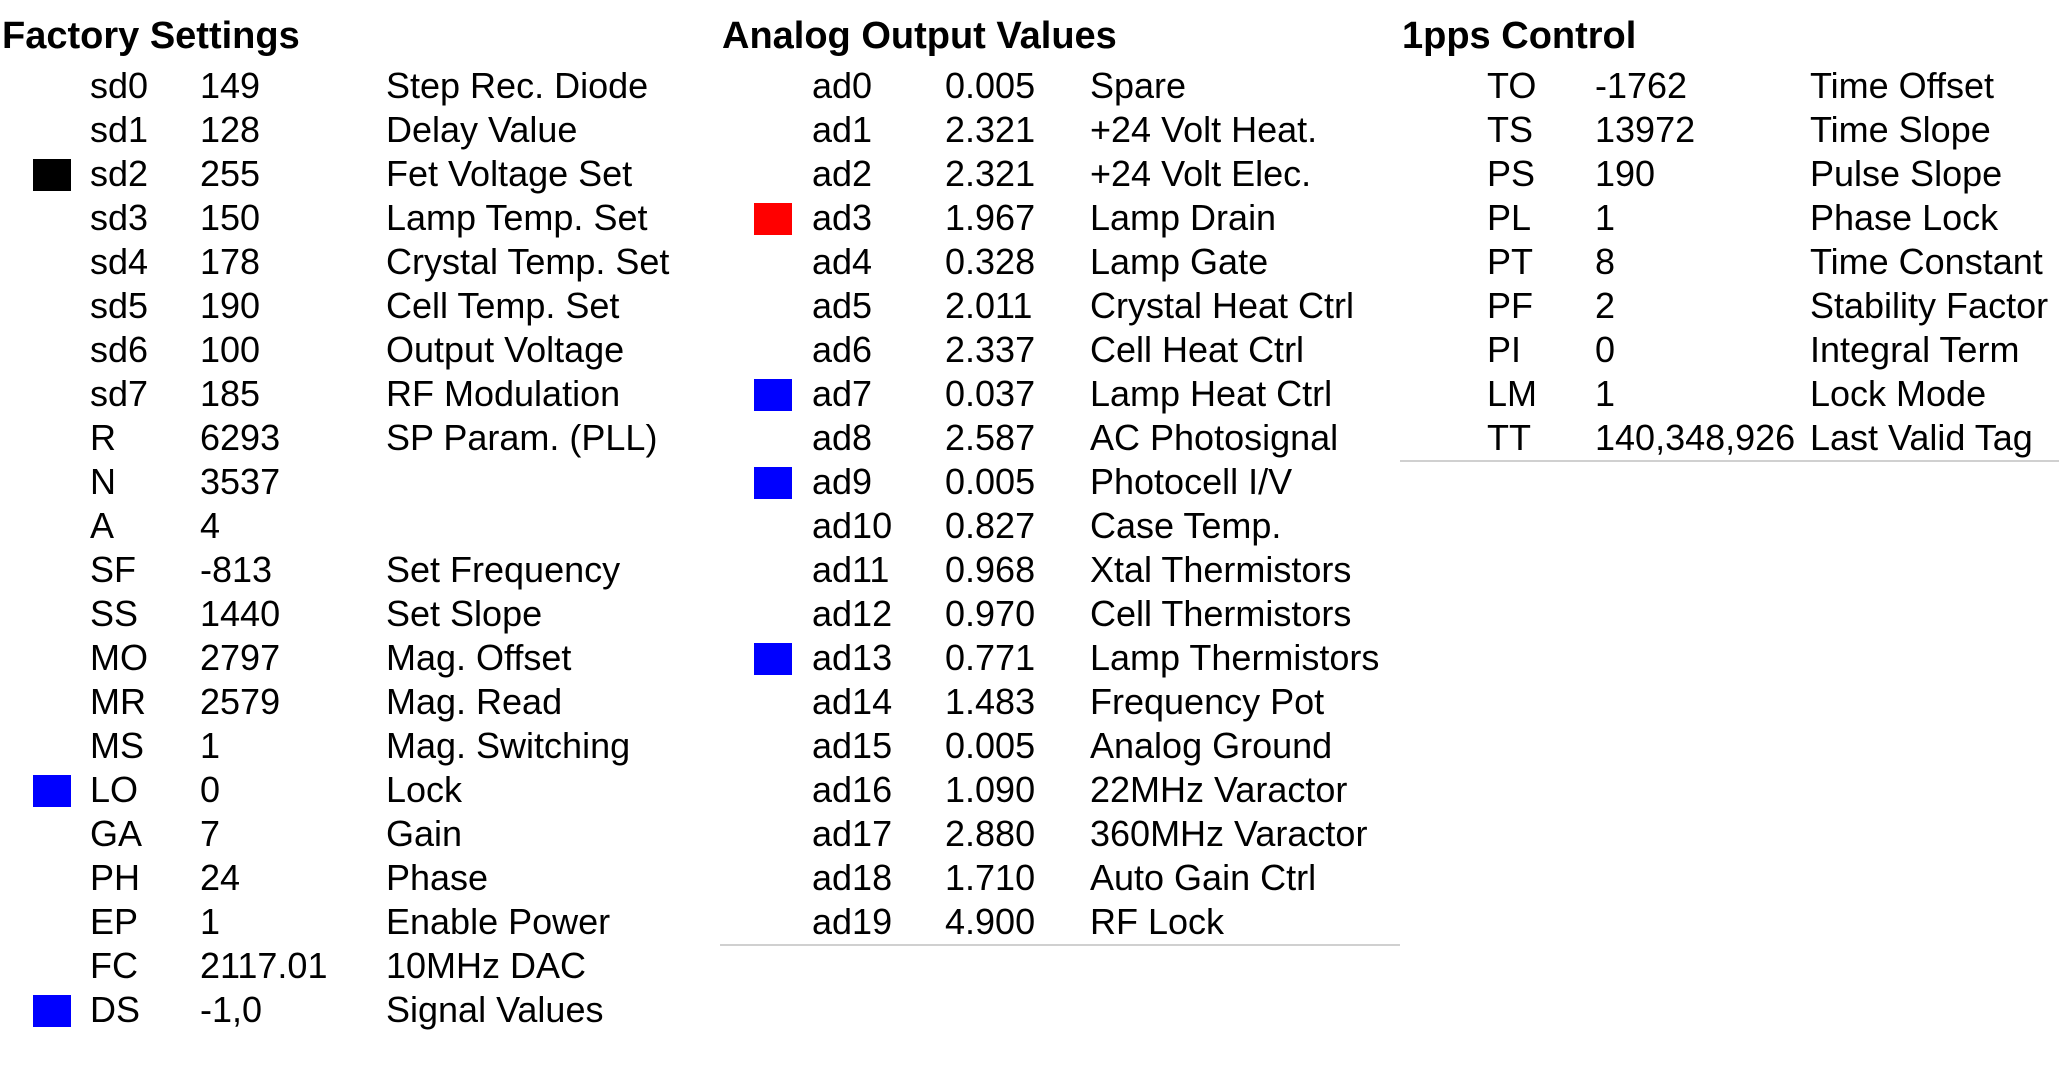  What do you see at coordinates (1605, 349) in the screenshot?
I see `parameter-value: 0` at bounding box center [1605, 349].